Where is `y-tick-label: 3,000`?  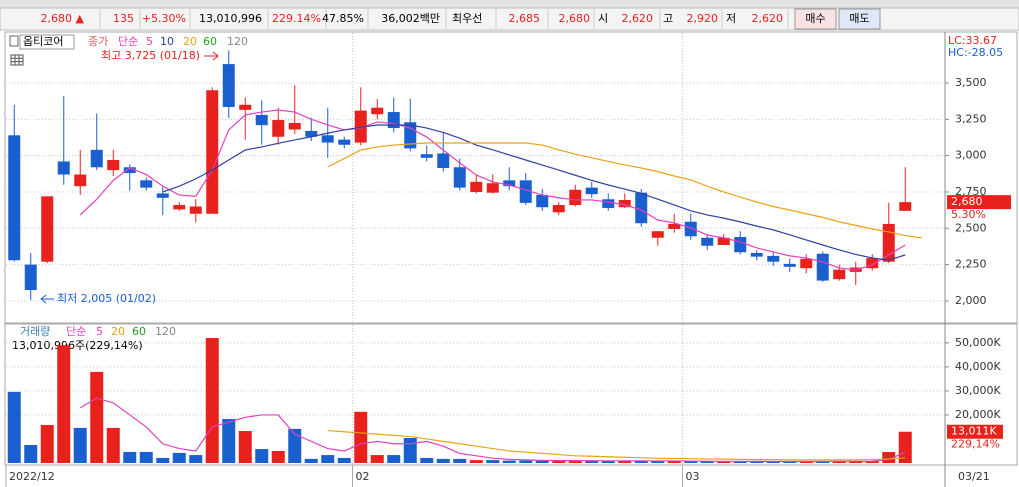
y-tick-label: 3,000 is located at coordinates (971, 155).